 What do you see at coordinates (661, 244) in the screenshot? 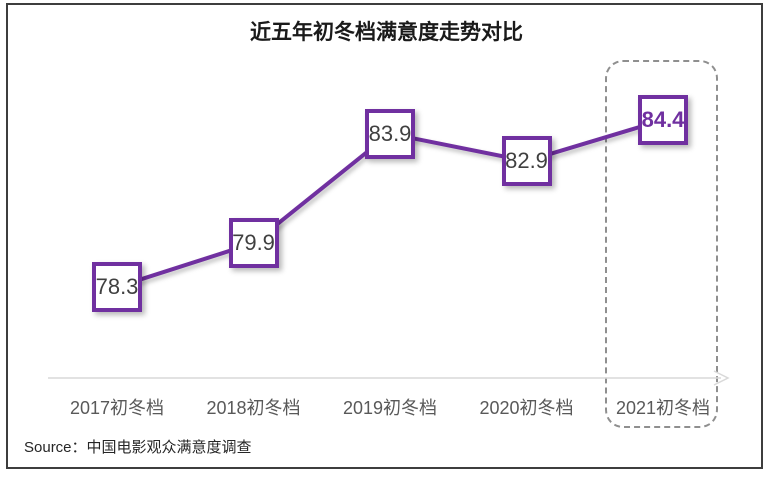
I see `highlight-dashed-box` at bounding box center [661, 244].